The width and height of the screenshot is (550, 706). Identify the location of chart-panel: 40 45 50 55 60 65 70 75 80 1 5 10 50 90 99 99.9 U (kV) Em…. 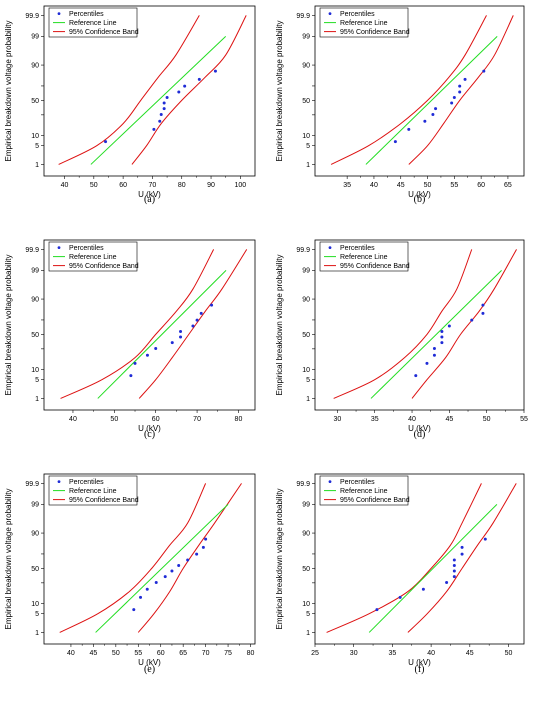
(130, 574).